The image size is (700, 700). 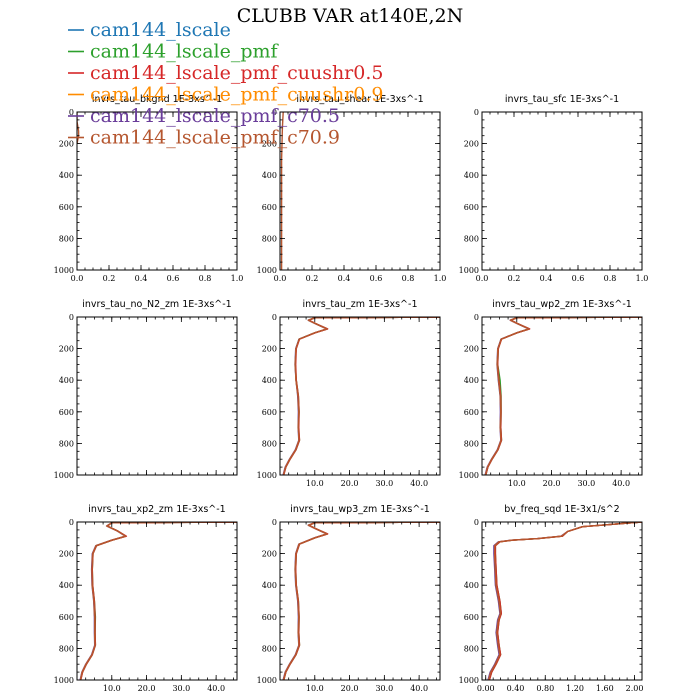 I want to click on legend-label: cam144_lscale_pmf_cuushr0.5, so click(x=236, y=73).